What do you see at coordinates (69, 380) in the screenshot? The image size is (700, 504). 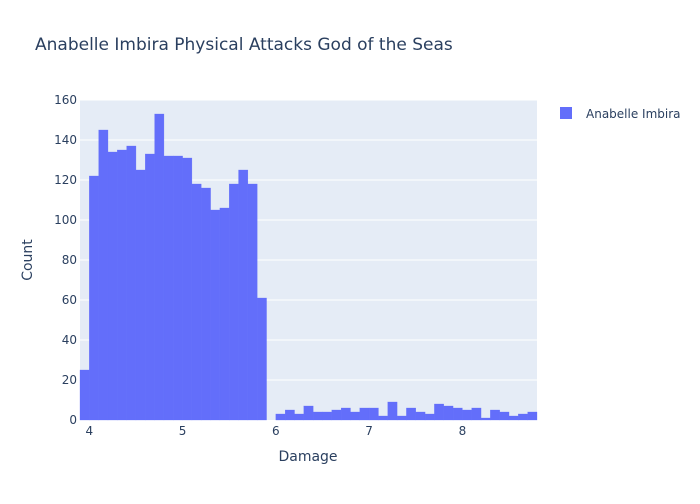 I see `y-tick-label: 20` at bounding box center [69, 380].